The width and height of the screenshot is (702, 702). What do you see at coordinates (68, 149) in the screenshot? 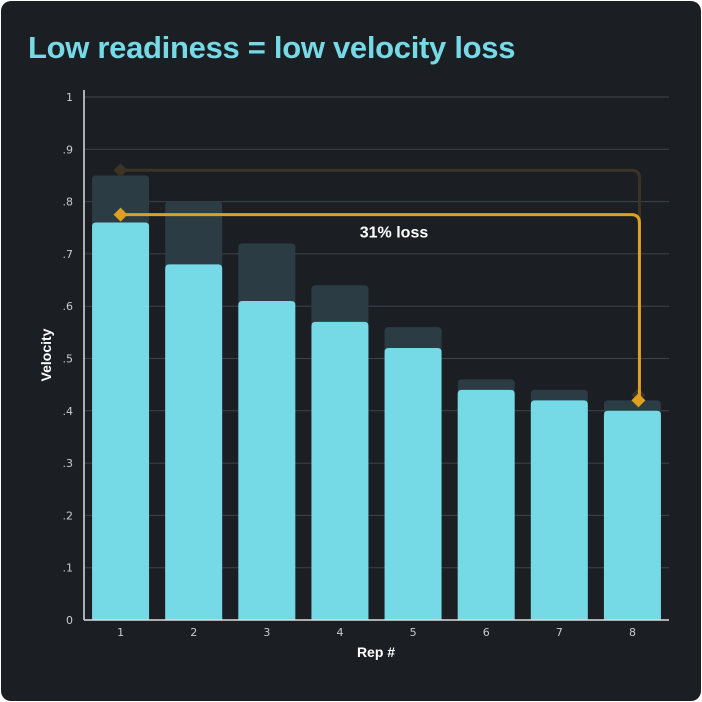
I see `y-tick-label: .9` at bounding box center [68, 149].